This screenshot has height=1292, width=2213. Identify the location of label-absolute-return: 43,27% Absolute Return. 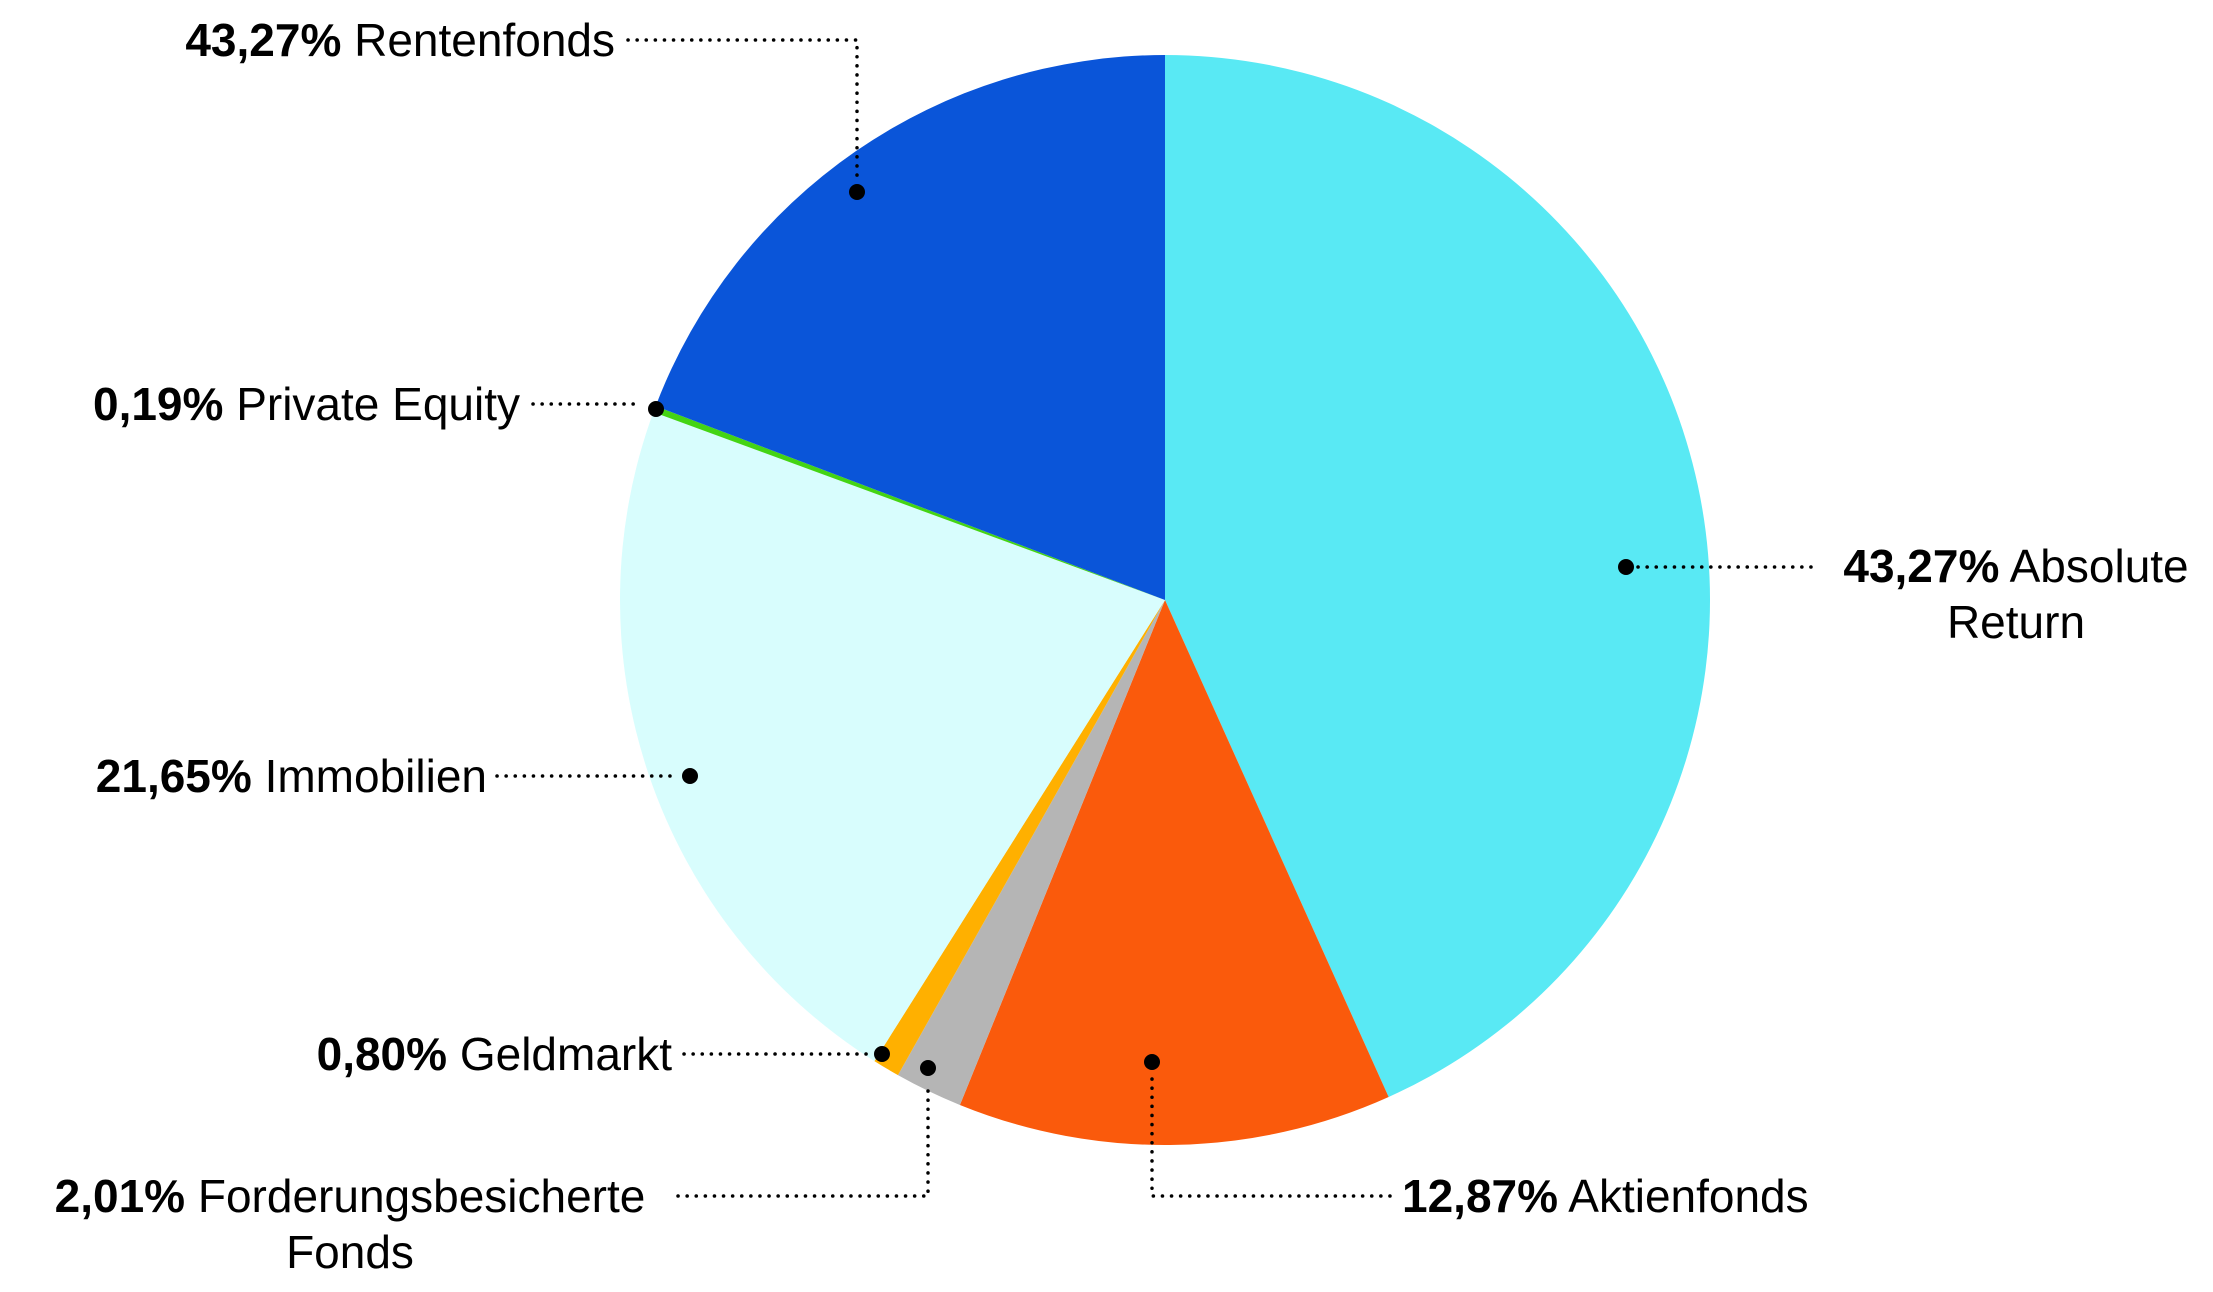
(2016, 594).